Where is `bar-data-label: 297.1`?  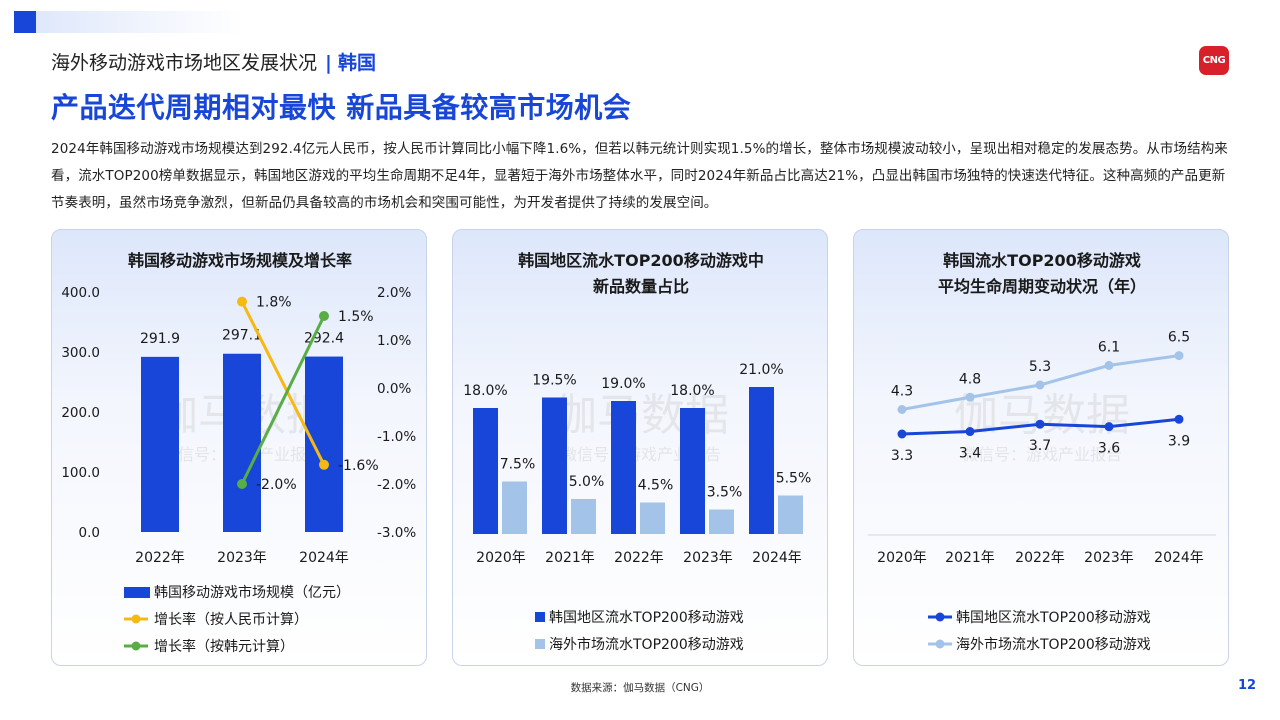
bar-data-label: 297.1 is located at coordinates (242, 336).